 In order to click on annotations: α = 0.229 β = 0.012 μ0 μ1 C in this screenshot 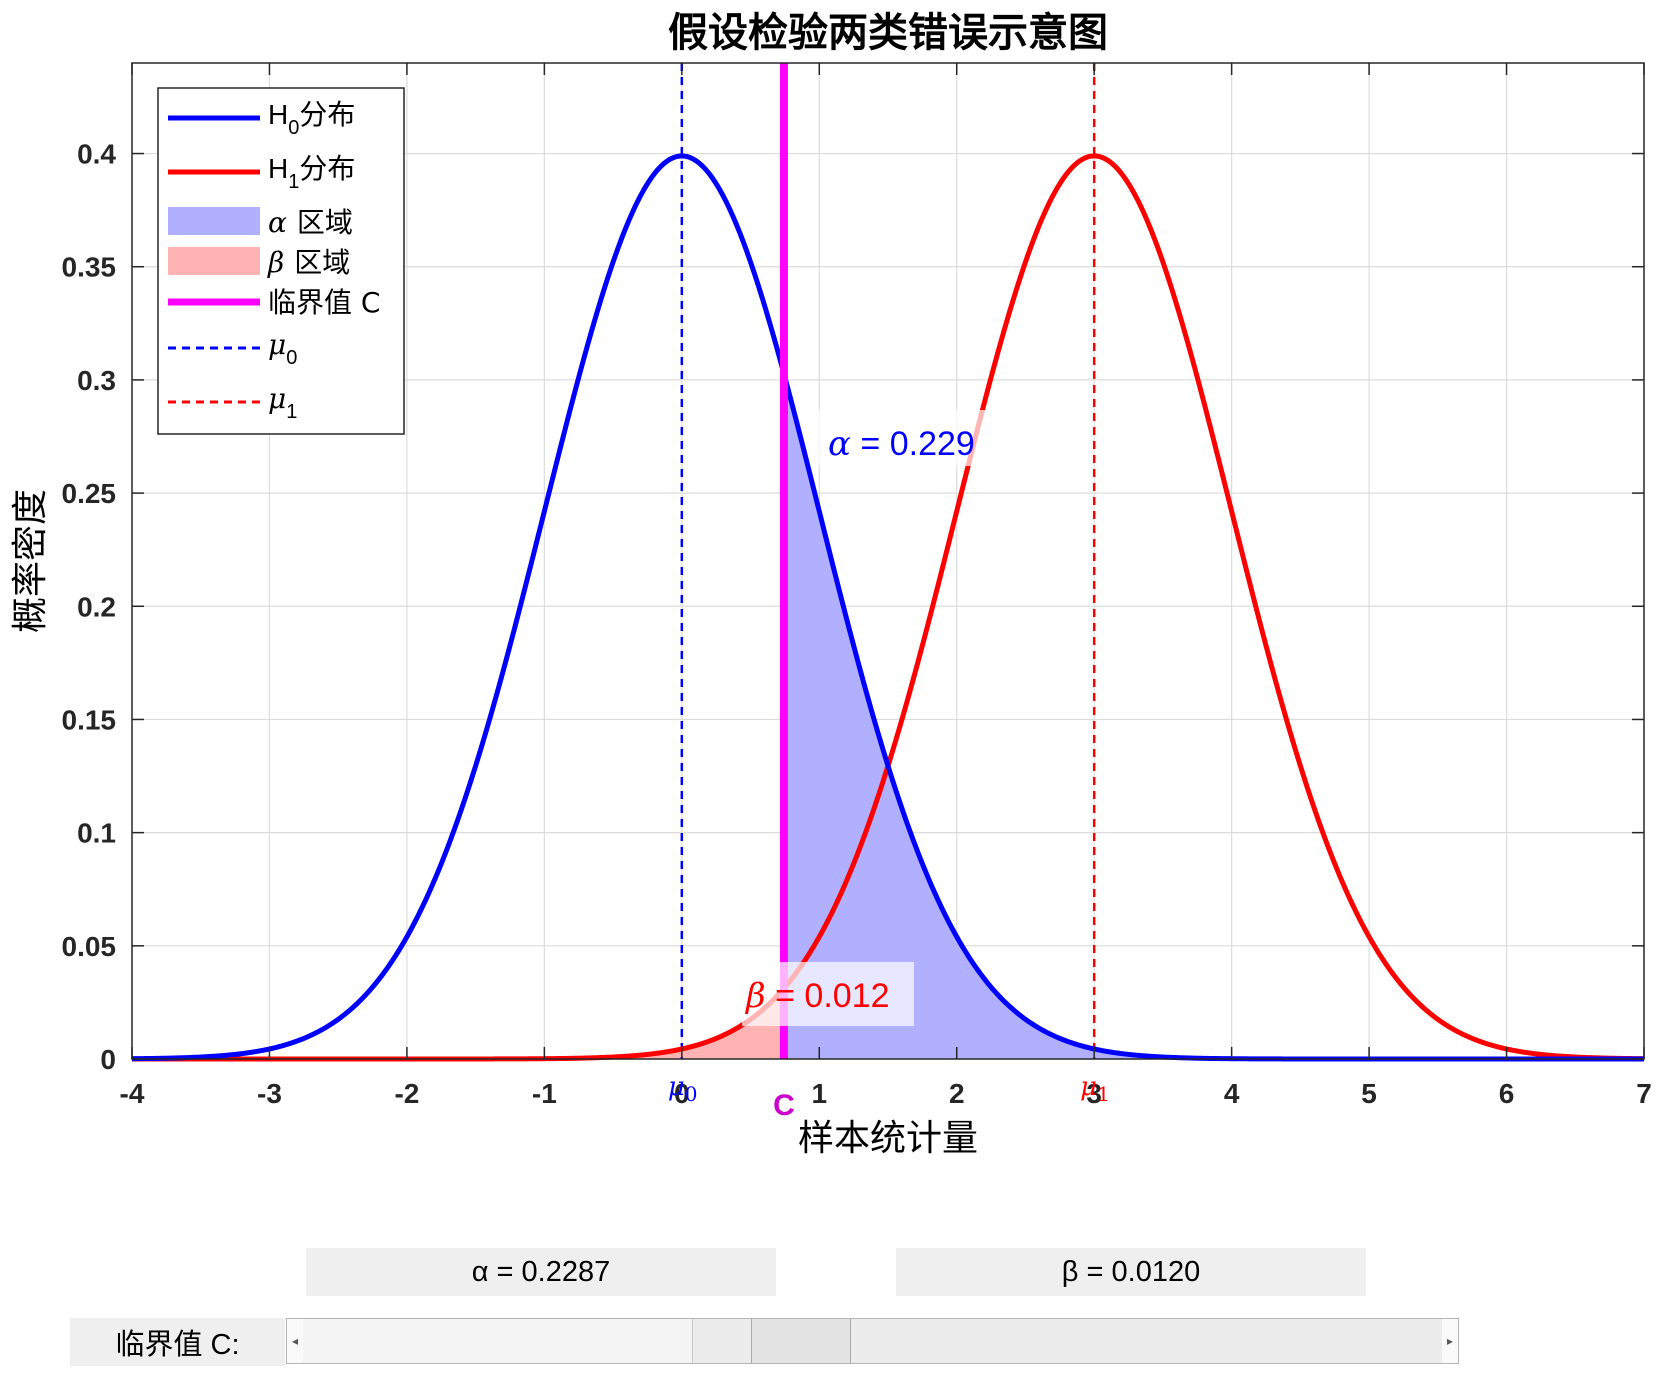, I will do `click(889, 766)`.